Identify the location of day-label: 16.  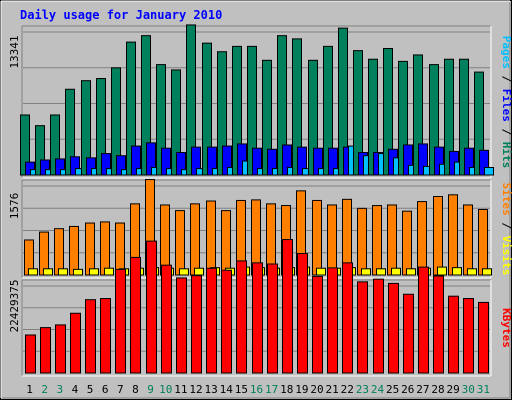
(256, 389).